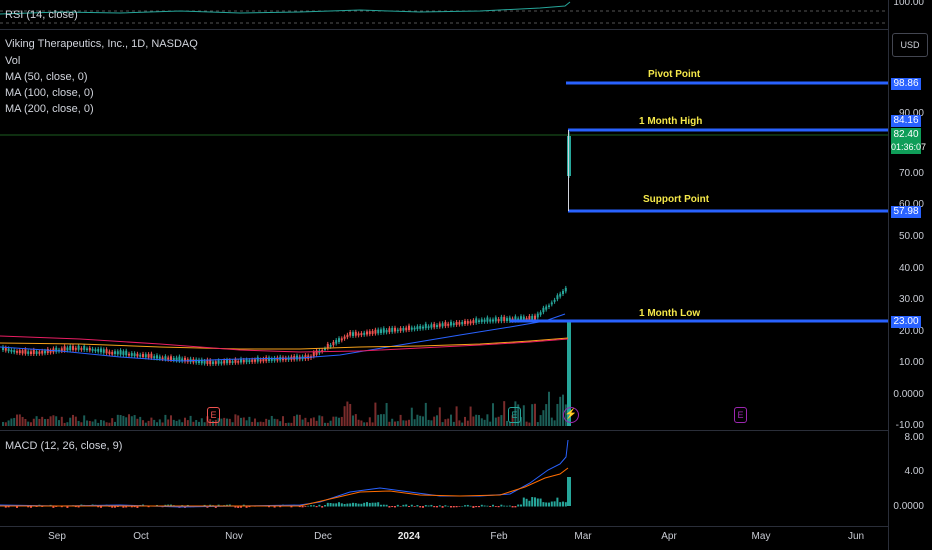 This screenshot has width=932, height=550. Describe the element at coordinates (856, 536) in the screenshot. I see `time-axis-label: Jun` at that location.